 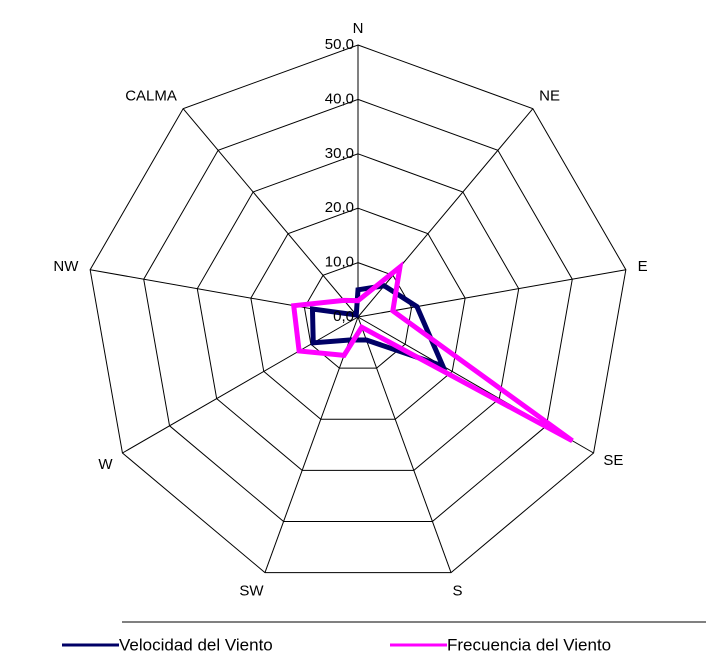 What do you see at coordinates (549, 95) in the screenshot?
I see `category-label: NE` at bounding box center [549, 95].